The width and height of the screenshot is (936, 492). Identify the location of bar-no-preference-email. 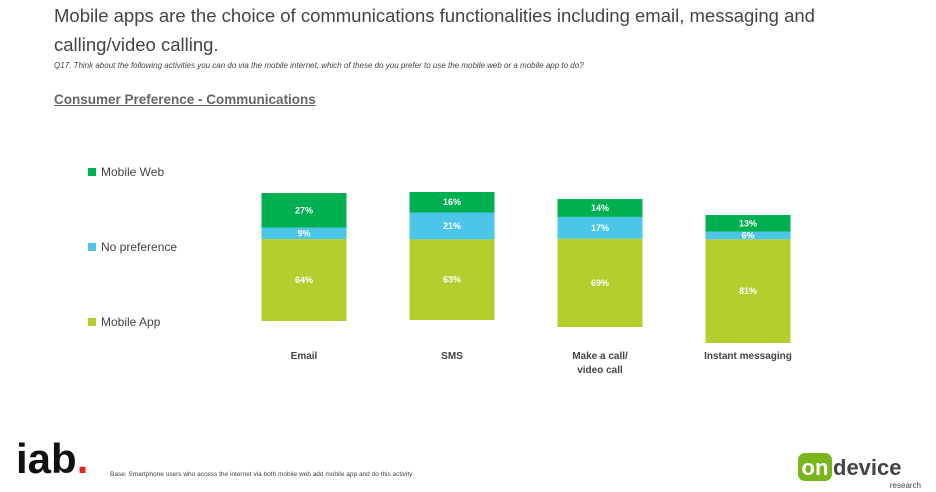
(304, 233).